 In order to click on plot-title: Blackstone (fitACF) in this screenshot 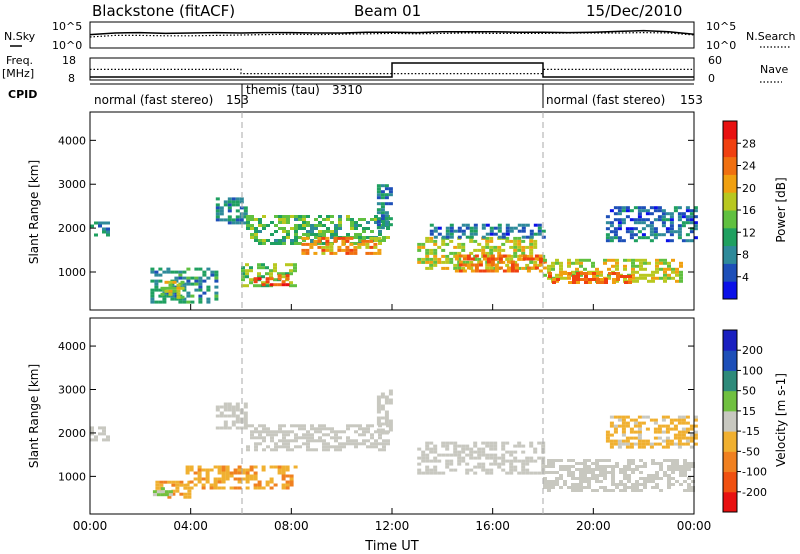, I will do `click(163, 11)`.